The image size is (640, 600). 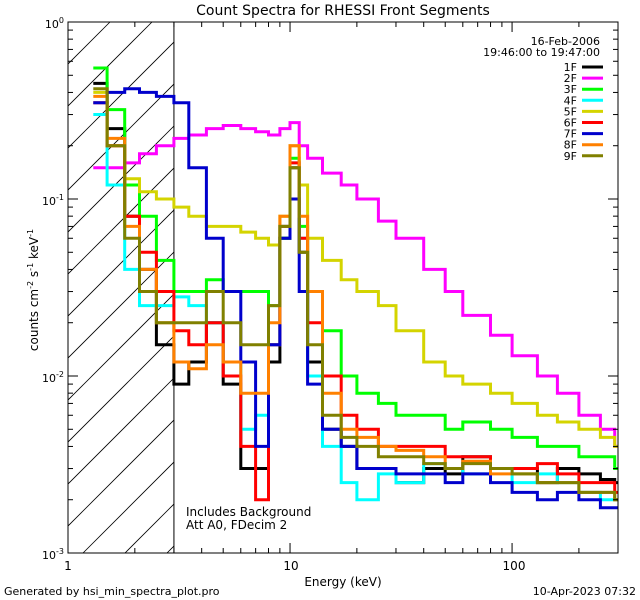 I want to click on legend-label: 1F, so click(x=570, y=67).